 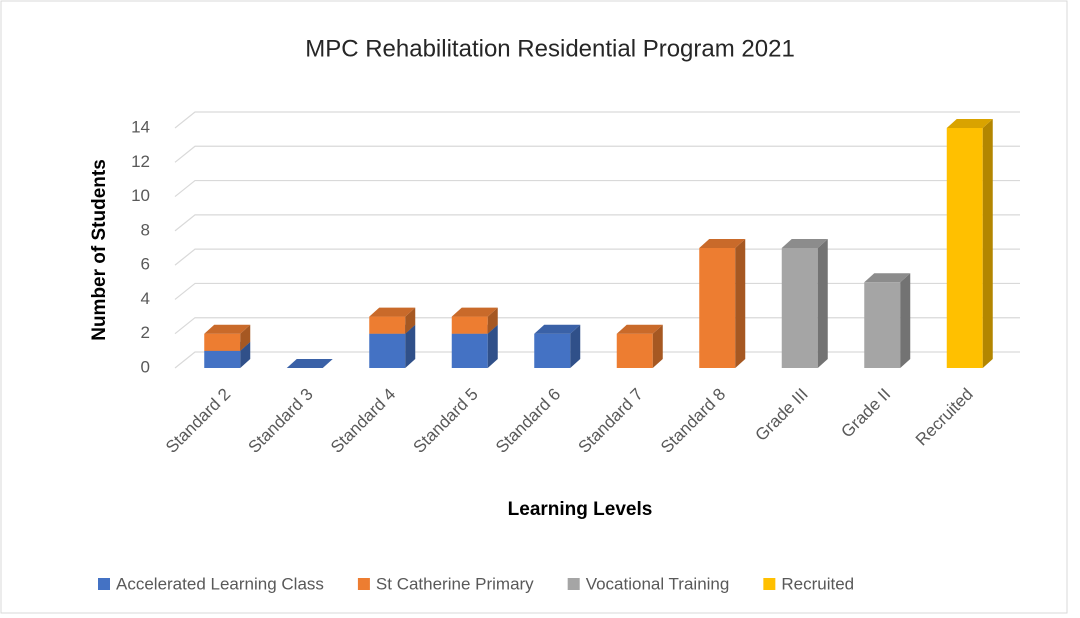 What do you see at coordinates (198, 421) in the screenshot?
I see `x-tick-label: Standard 2` at bounding box center [198, 421].